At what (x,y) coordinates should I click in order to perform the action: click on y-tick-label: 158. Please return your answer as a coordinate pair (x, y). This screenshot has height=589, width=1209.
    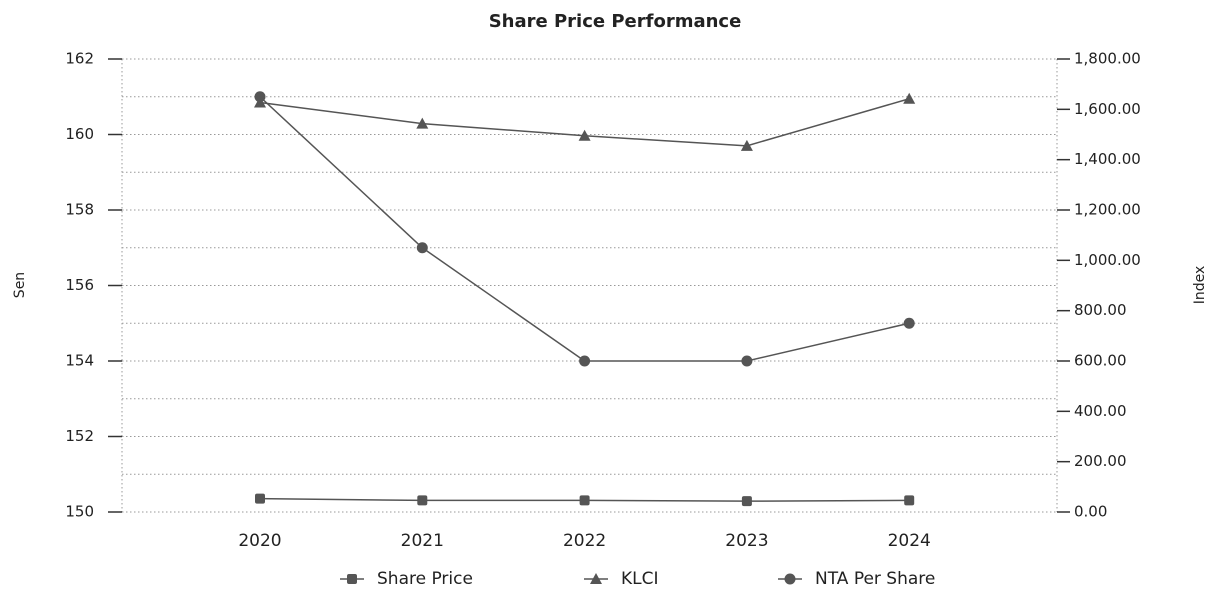
    Looking at the image, I should click on (79, 210).